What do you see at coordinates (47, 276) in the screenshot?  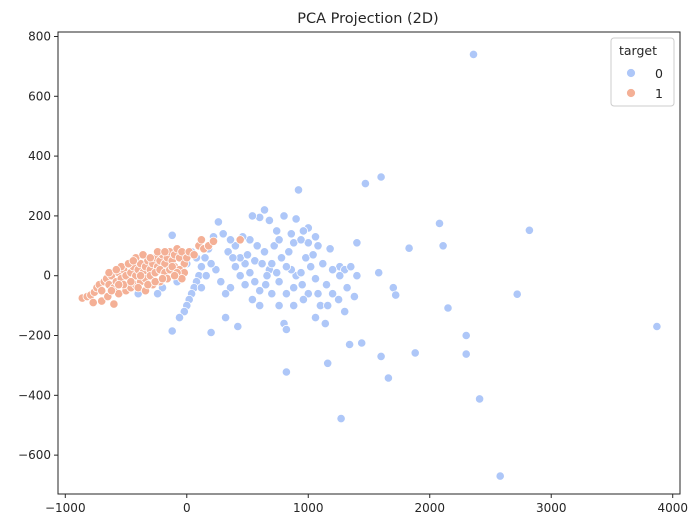 I see `y-tick-label: 0` at bounding box center [47, 276].